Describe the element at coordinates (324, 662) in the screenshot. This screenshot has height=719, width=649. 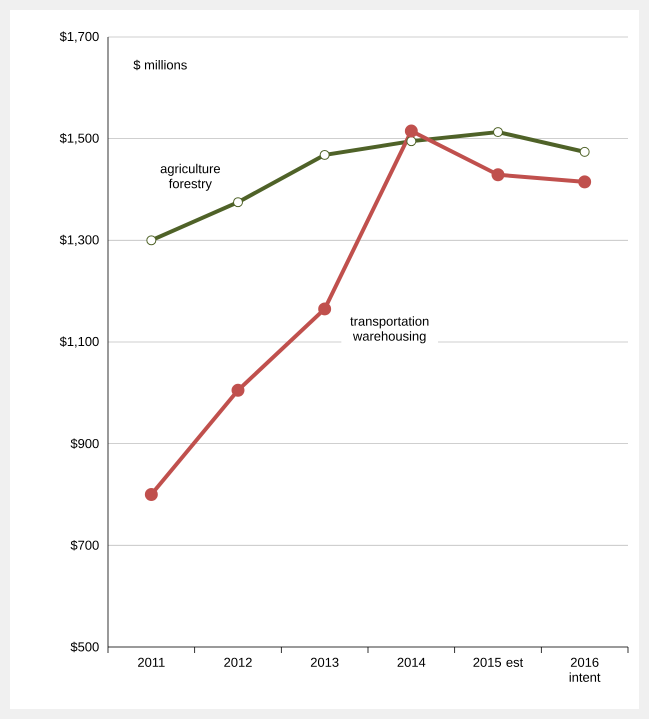
I see `x-tick-label: 2013` at that location.